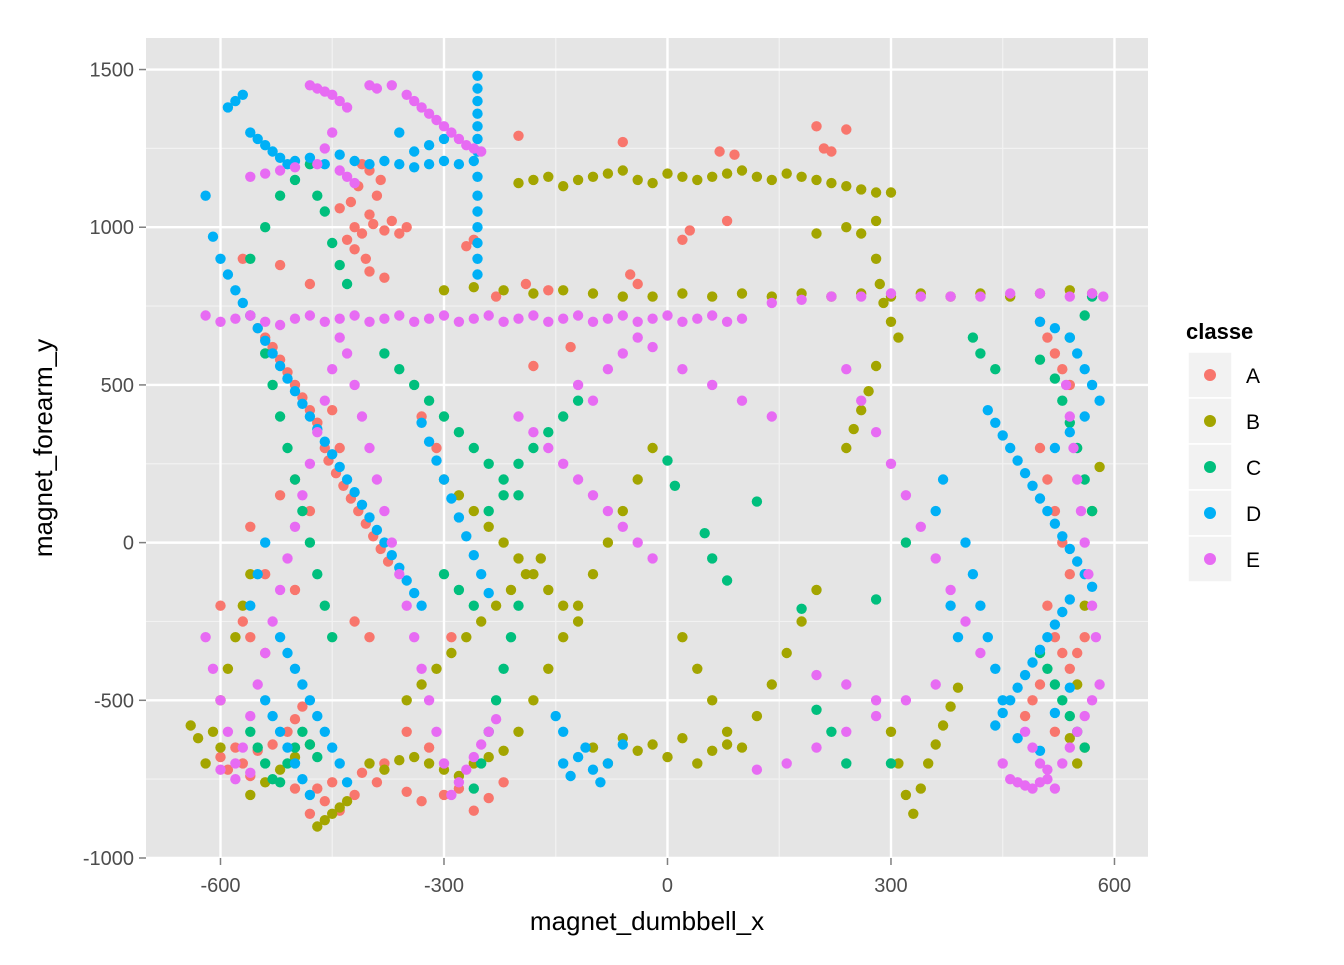  Describe the element at coordinates (220, 886) in the screenshot. I see `x-tick-label: -600` at that location.